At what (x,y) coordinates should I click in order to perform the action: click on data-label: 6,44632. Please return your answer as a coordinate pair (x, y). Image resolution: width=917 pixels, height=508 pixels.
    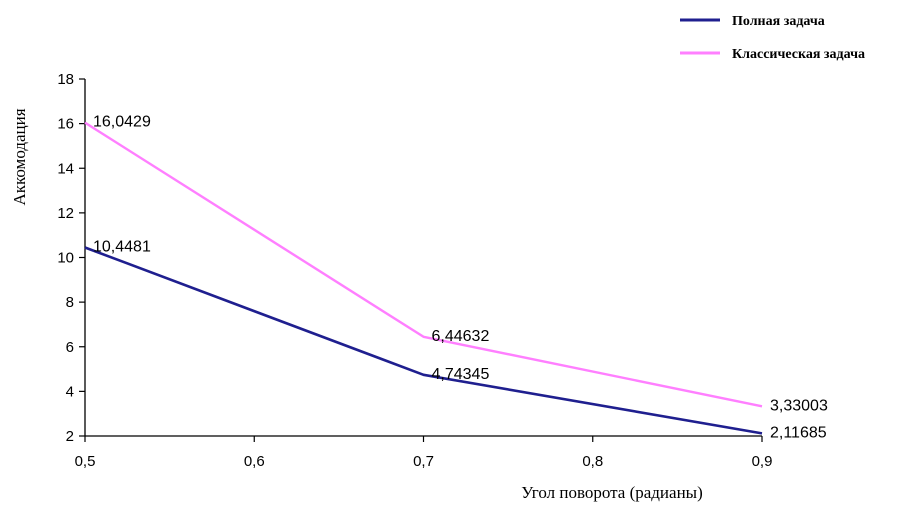
    Looking at the image, I should click on (461, 336).